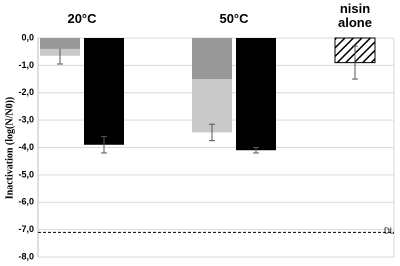 The height and width of the screenshot is (266, 400). Describe the element at coordinates (82, 18) in the screenshot. I see `category-label: 20°C` at that location.